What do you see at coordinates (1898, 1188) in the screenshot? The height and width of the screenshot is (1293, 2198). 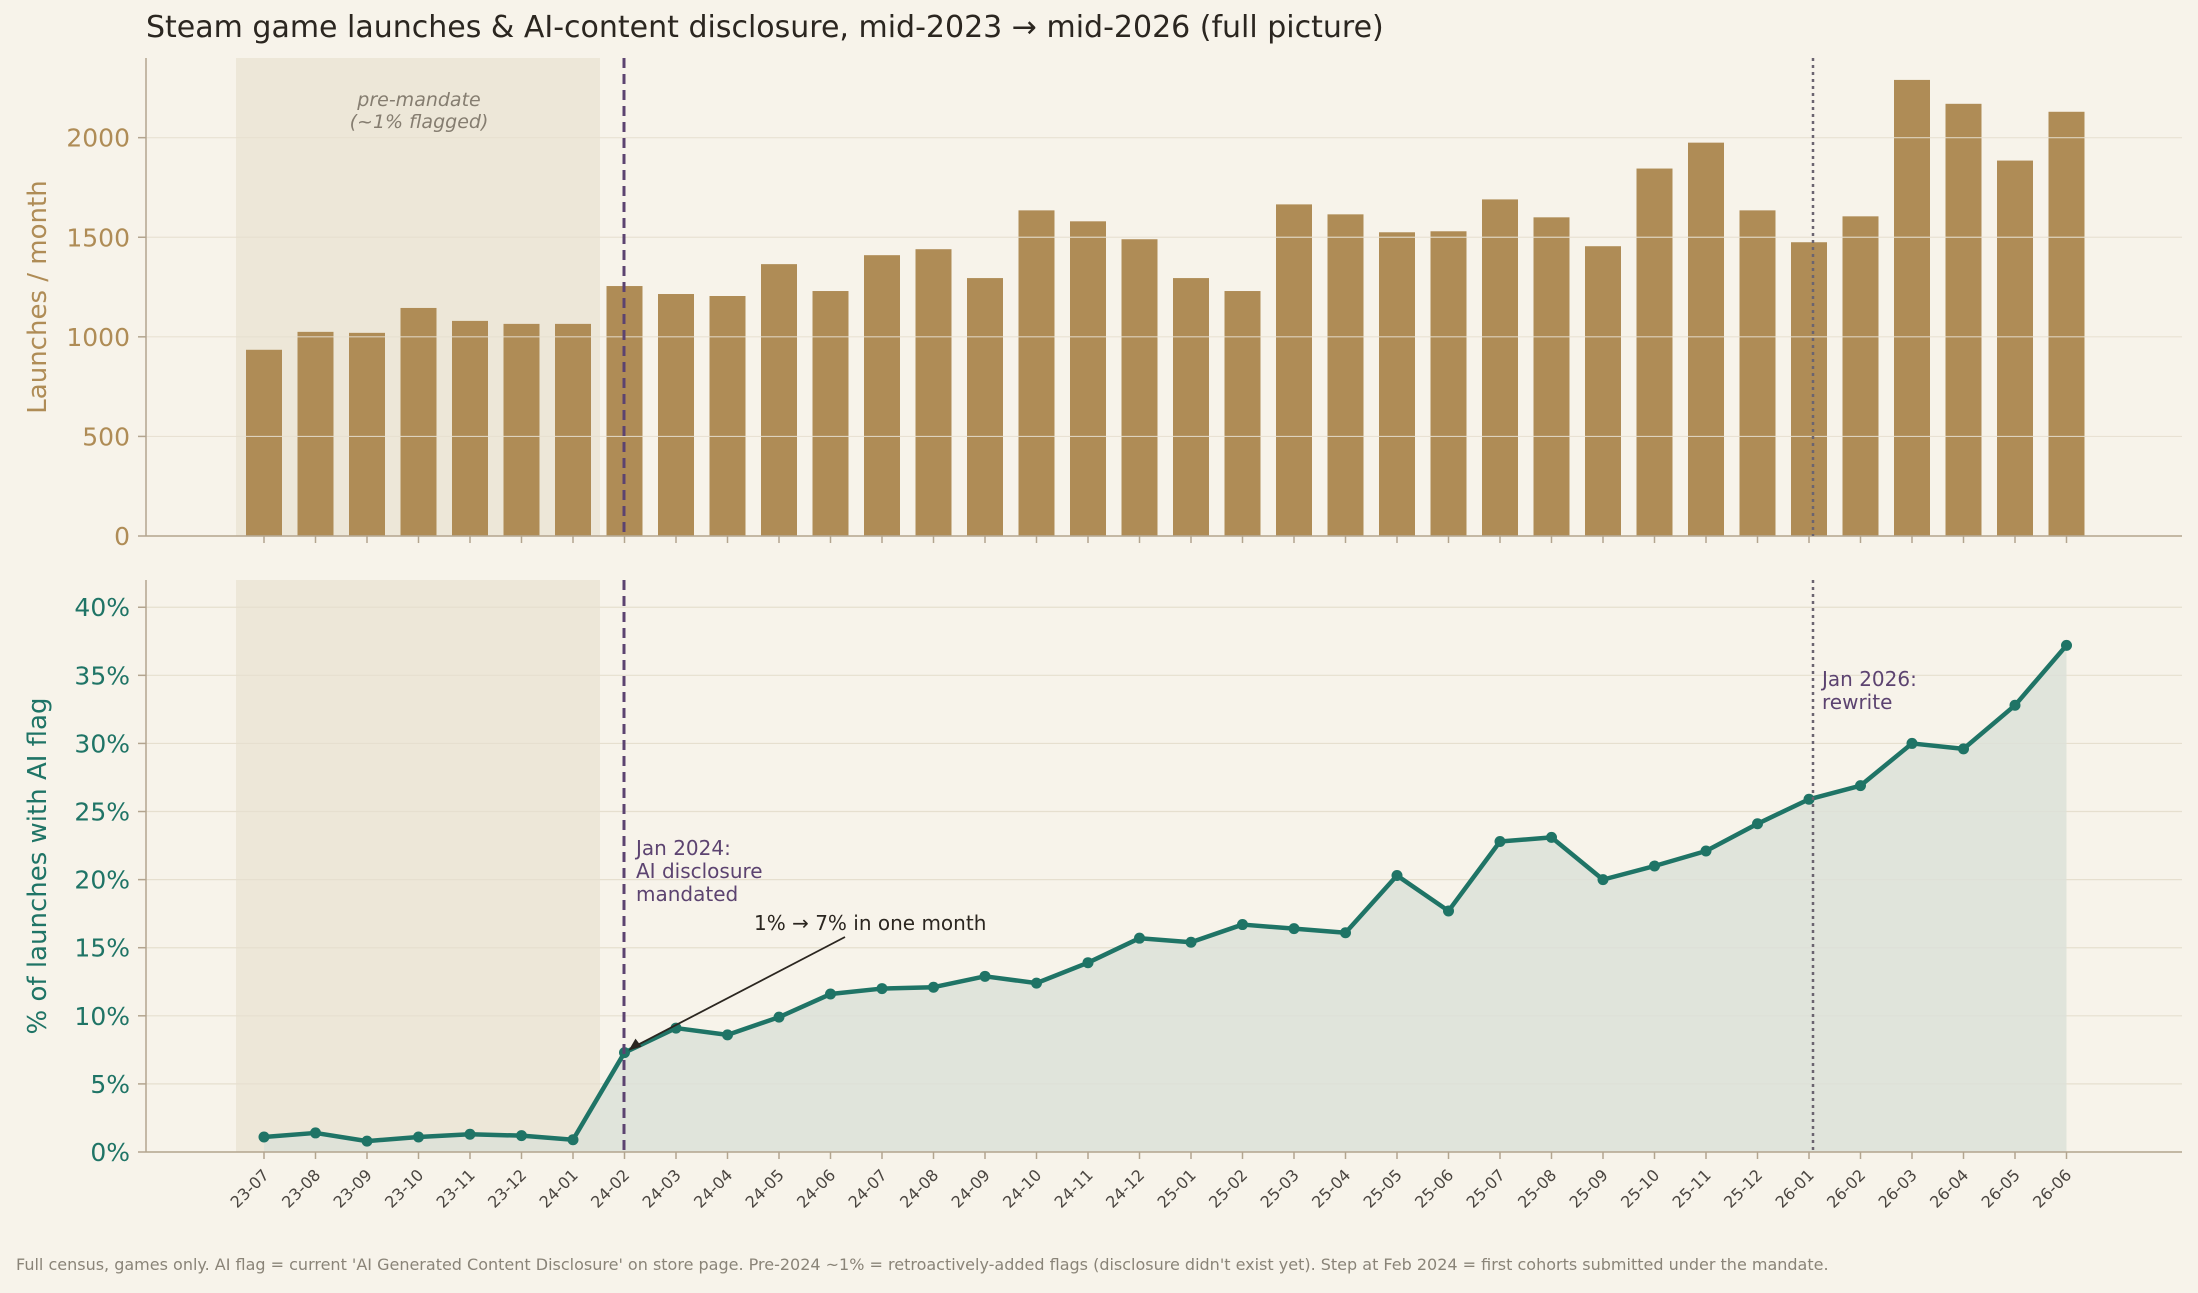 I see `xtick-label: 26-03` at bounding box center [1898, 1188].